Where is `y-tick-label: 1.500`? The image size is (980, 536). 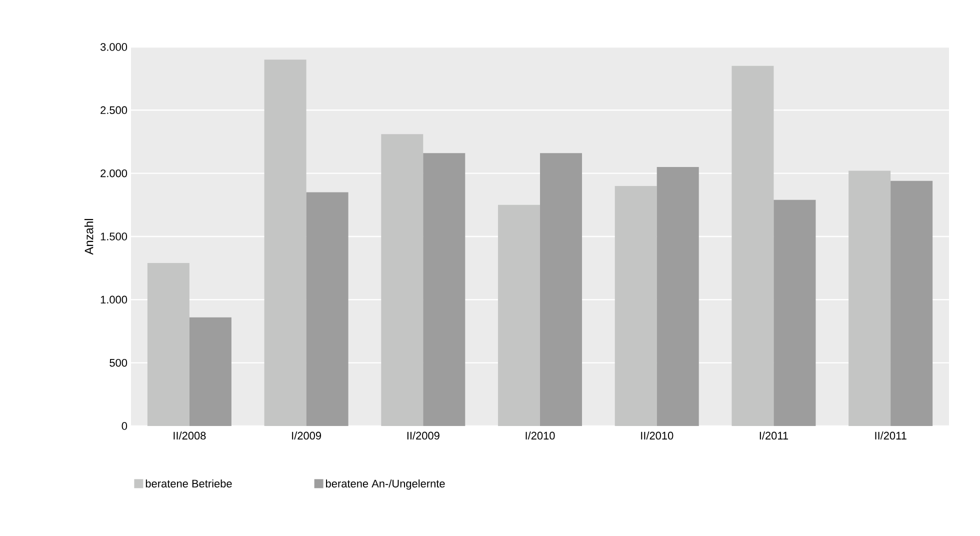 y-tick-label: 1.500 is located at coordinates (114, 236).